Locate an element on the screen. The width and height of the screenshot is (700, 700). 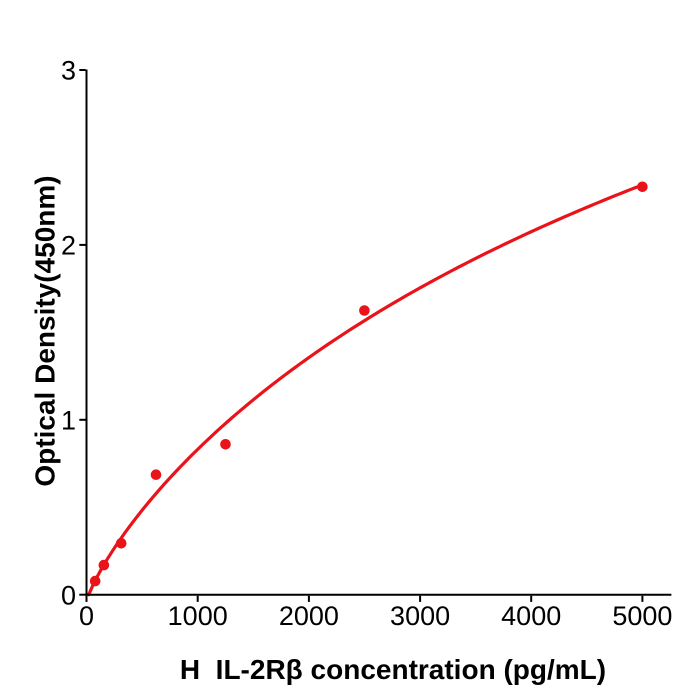
svg-text: 2 is located at coordinates (68, 246).